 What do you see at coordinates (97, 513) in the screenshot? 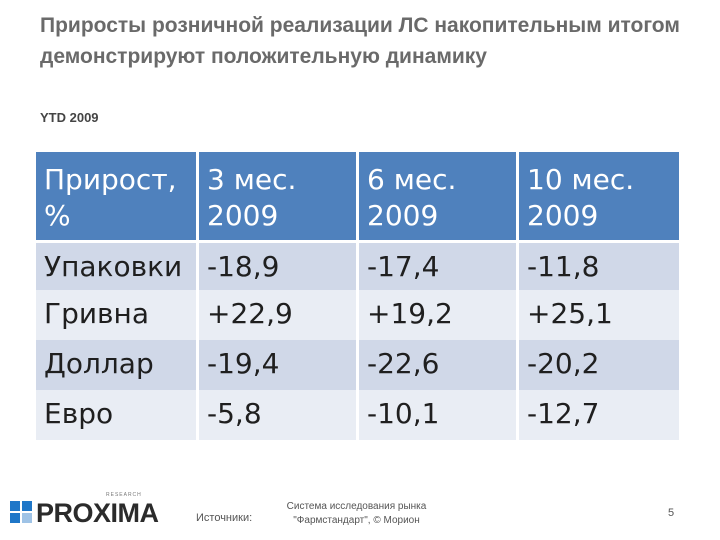
I see `logo-wordmark: PROXIMA` at bounding box center [97, 513].